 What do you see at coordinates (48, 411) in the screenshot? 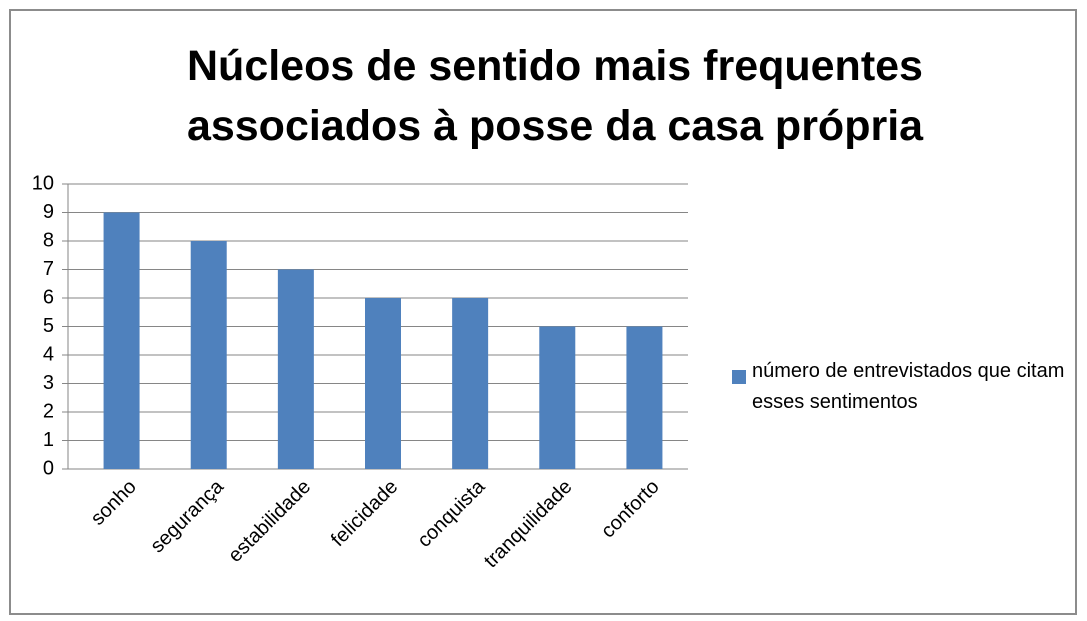
I see `y-tick-label: 2` at bounding box center [48, 411].